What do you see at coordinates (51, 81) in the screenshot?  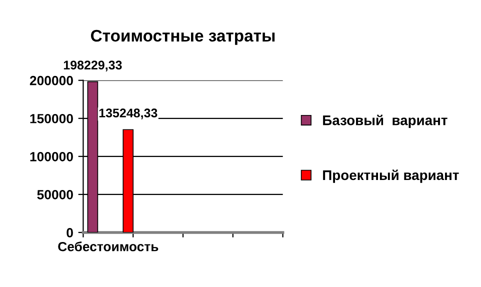 I see `y-tick-label: 200000` at bounding box center [51, 81].